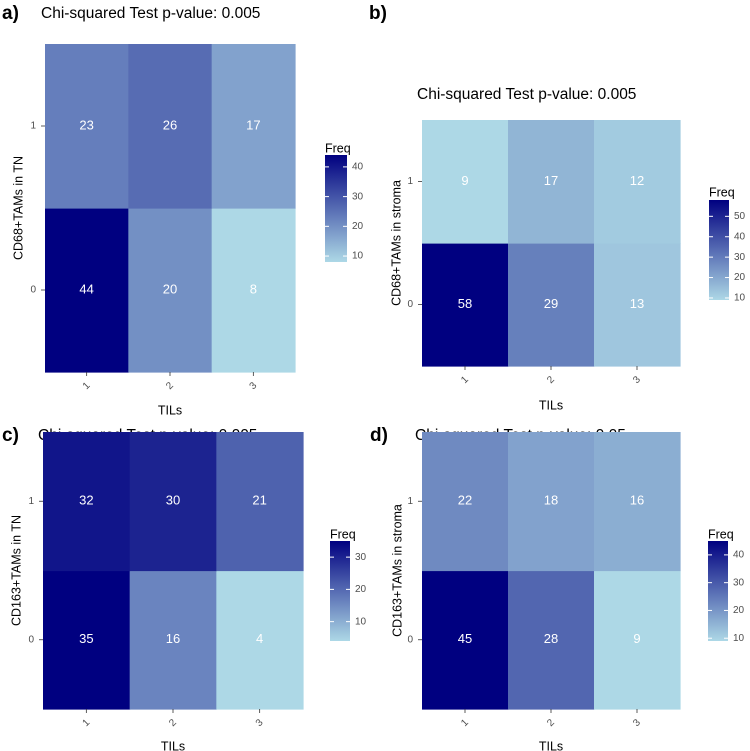 Image resolution: width=750 pixels, height=751 pixels. I want to click on cell-value-label: 12, so click(637, 180).